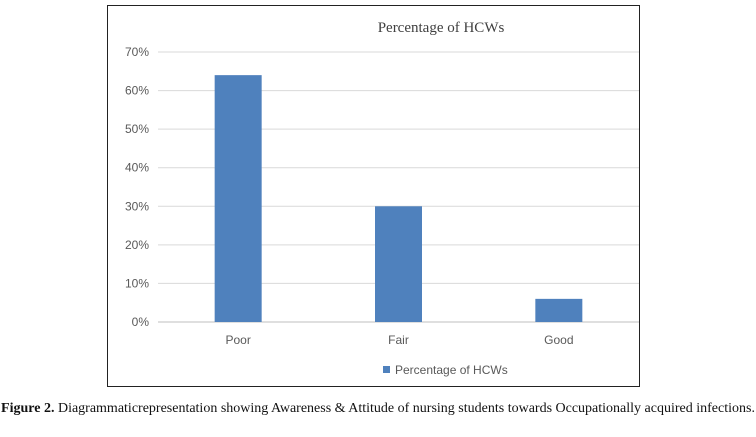 The width and height of the screenshot is (756, 437). Describe the element at coordinates (137, 52) in the screenshot. I see `y-tick-label: 70%` at that location.